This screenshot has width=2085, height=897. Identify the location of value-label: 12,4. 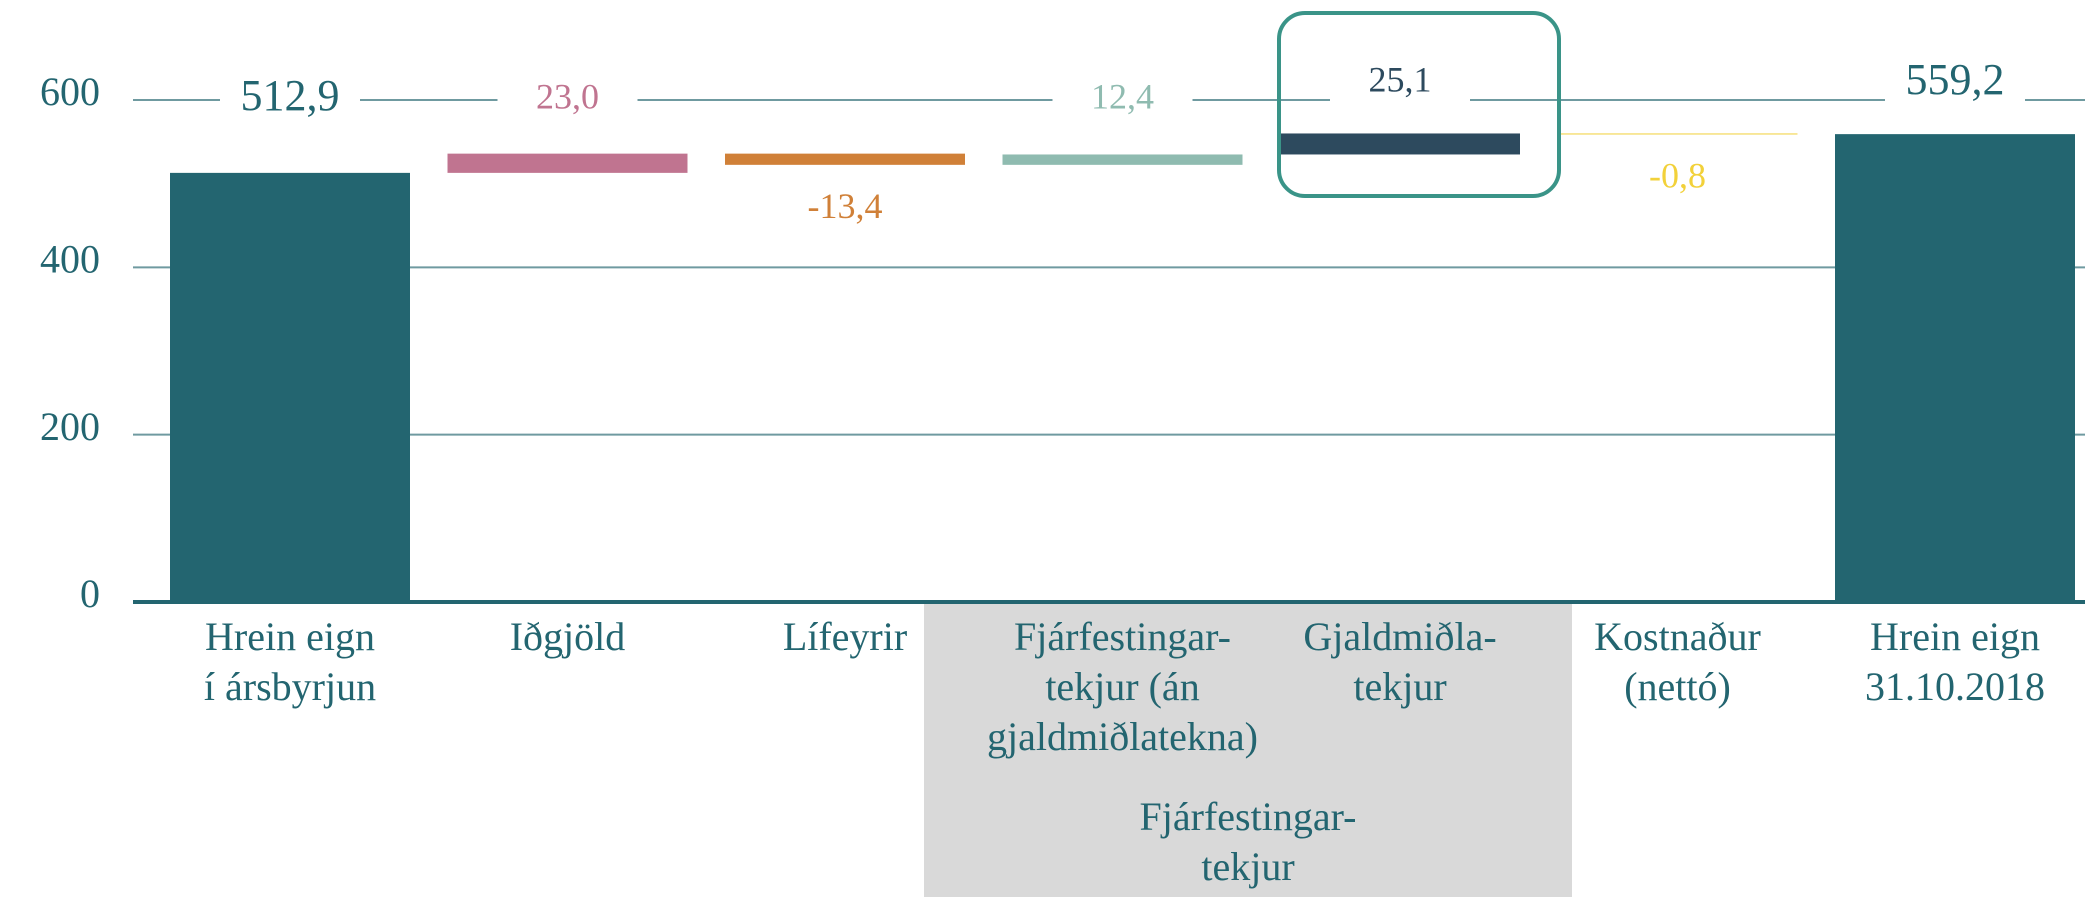
(1122, 96).